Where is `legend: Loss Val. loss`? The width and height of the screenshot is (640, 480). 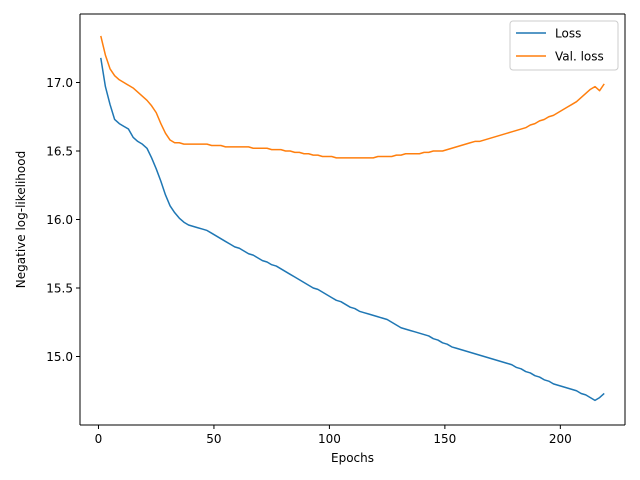
legend: Loss Val. loss is located at coordinates (564, 45).